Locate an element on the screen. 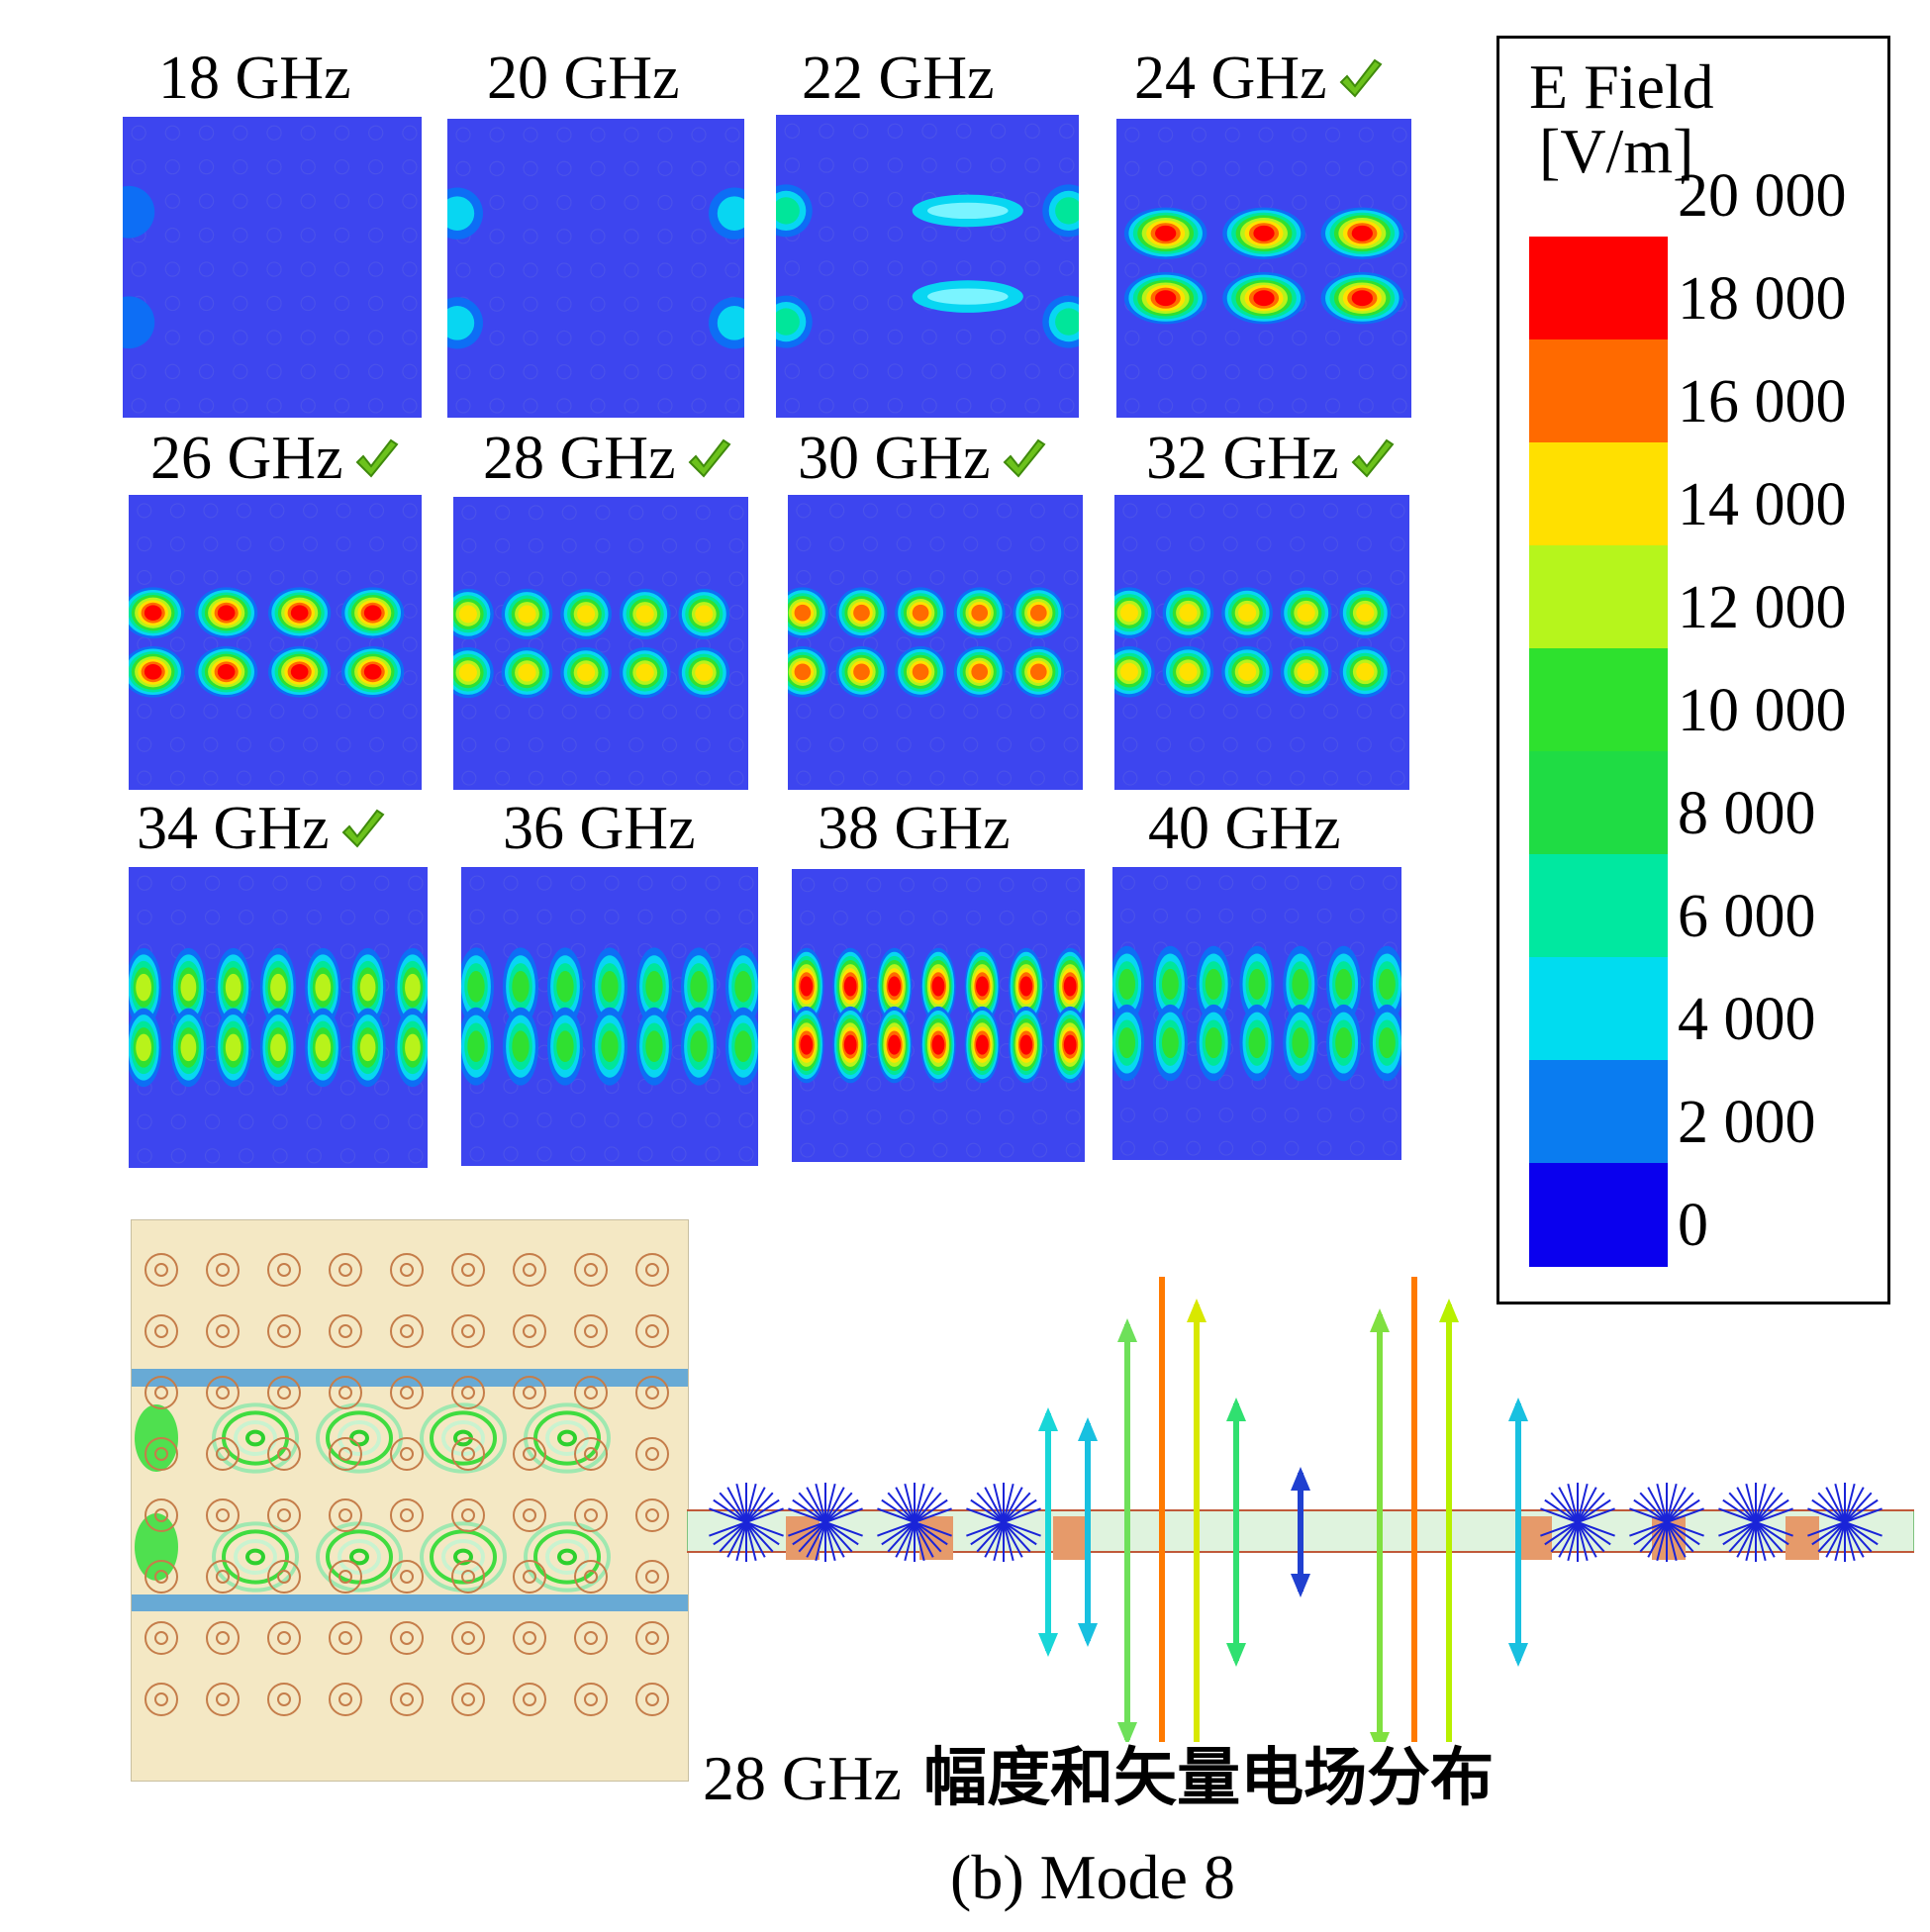  vector-field-caption: 28 GHz 幅度和矢量电场分布 is located at coordinates (1099, 1778).